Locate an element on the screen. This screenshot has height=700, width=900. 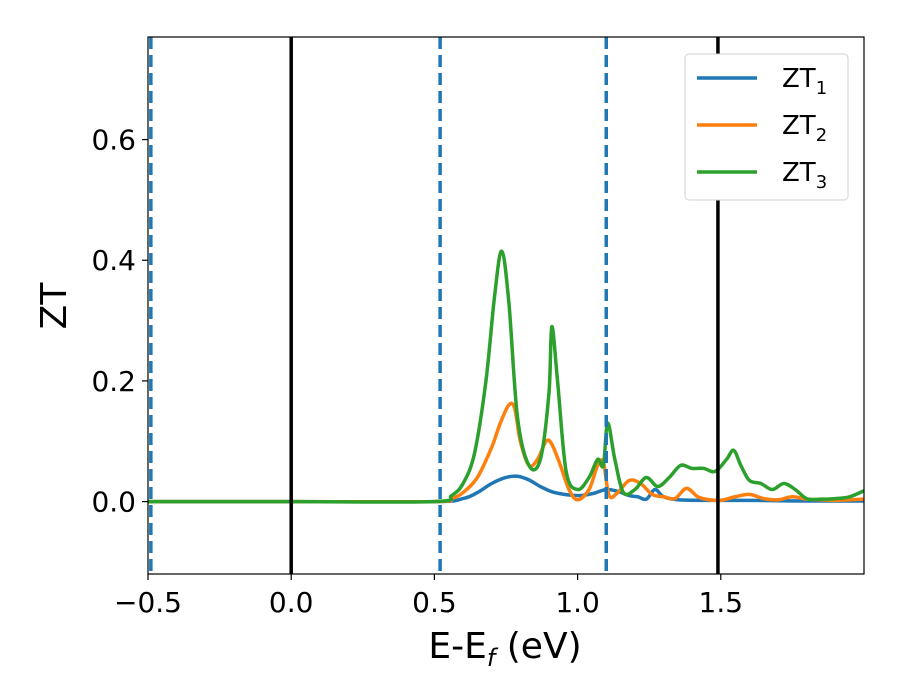
legend-label-subscript: 2 is located at coordinates (821, 135).